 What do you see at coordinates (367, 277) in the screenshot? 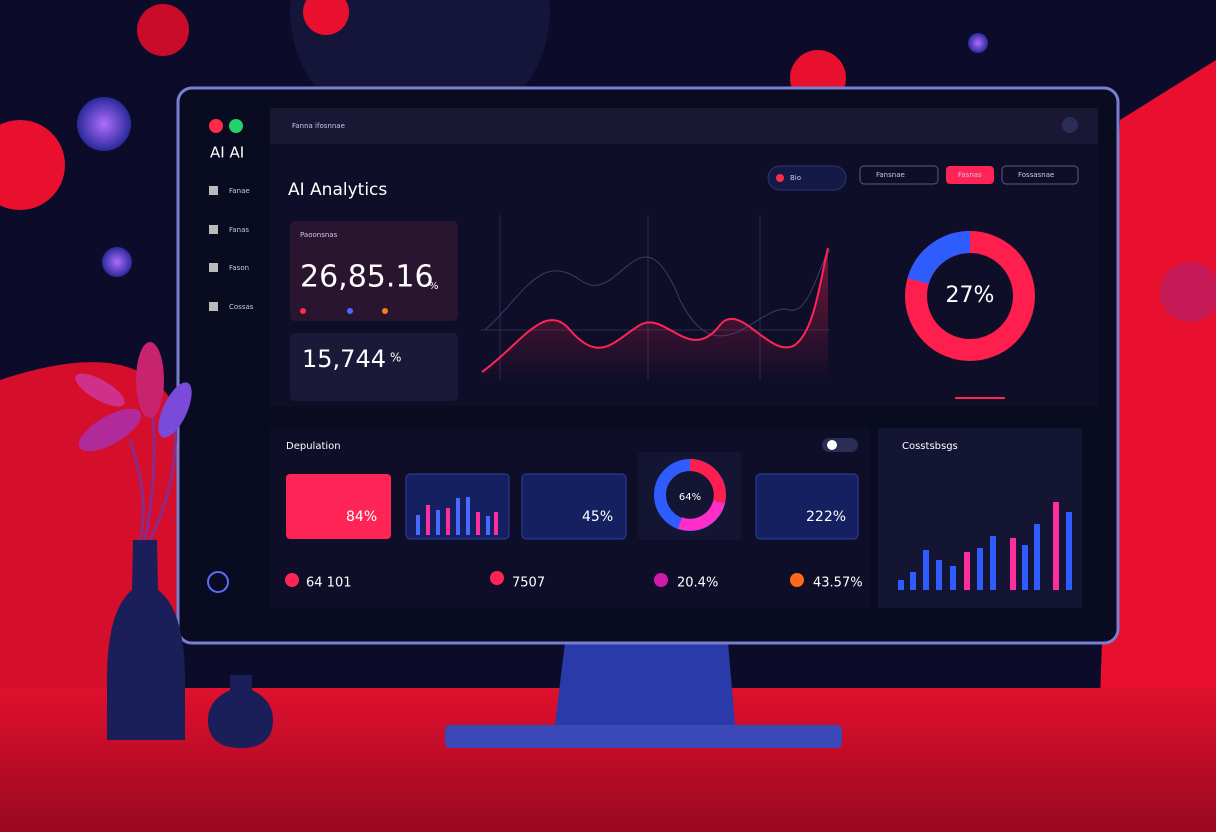
I see `kpi-value: 26,85.16` at bounding box center [367, 277].